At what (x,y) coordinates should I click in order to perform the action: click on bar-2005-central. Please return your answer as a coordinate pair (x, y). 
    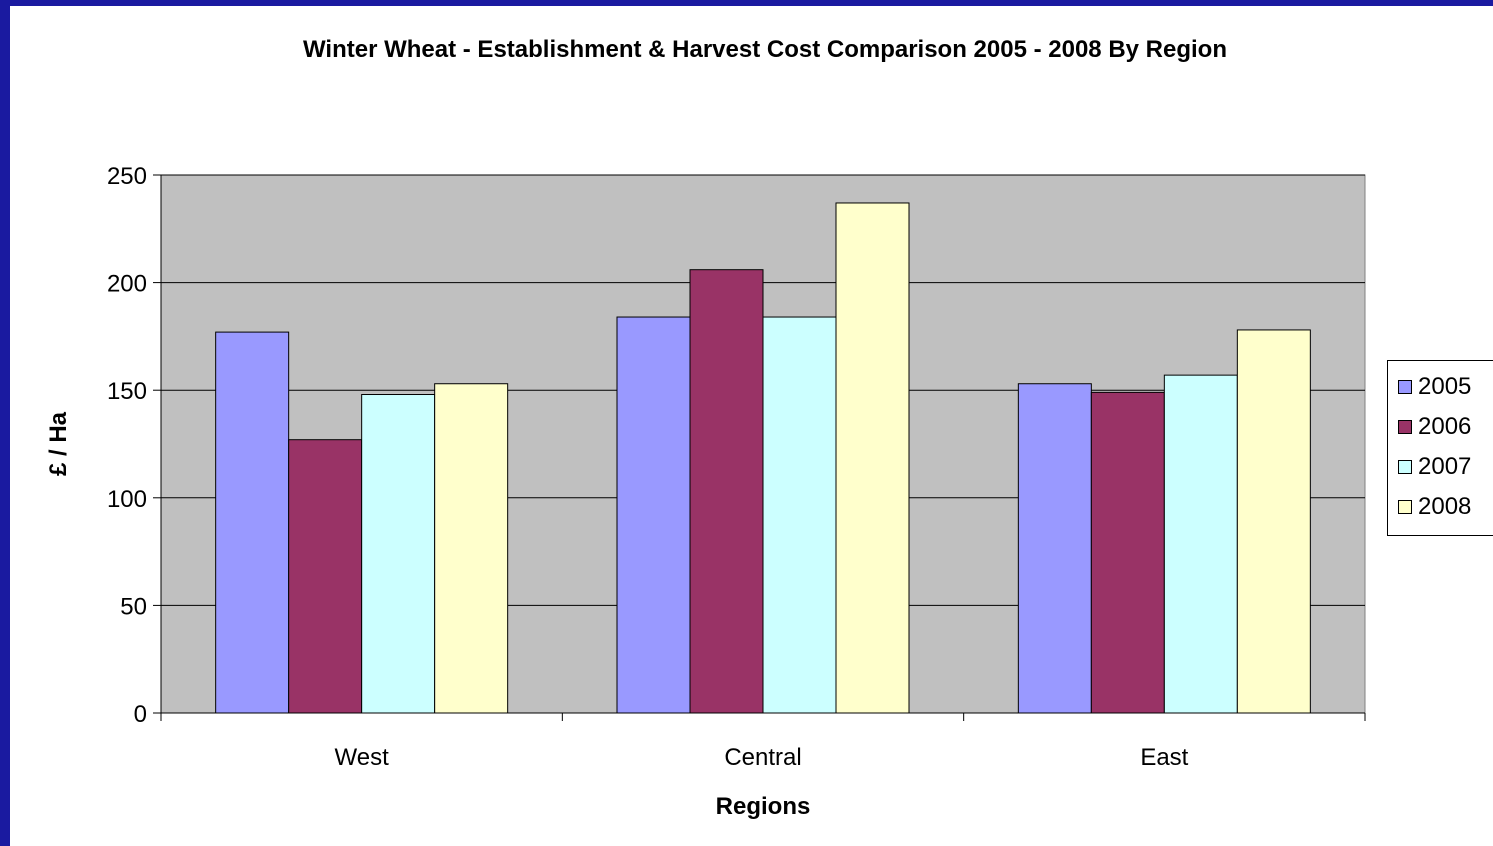
    Looking at the image, I should click on (653, 515).